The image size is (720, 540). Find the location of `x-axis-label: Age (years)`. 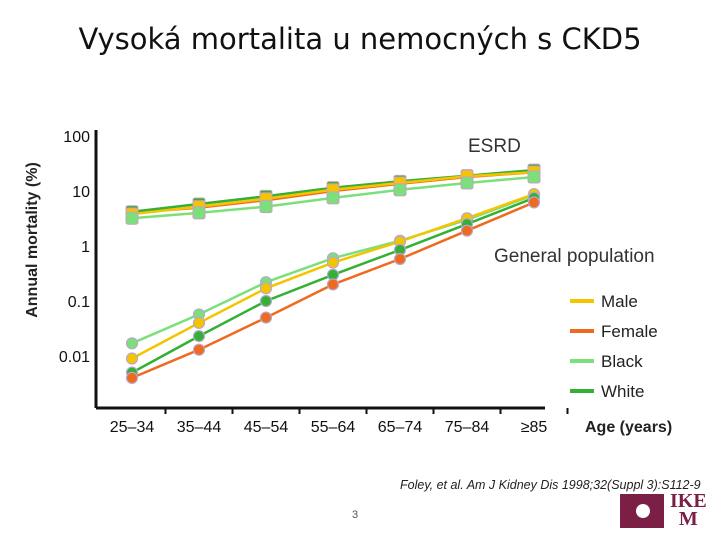

x-axis-label: Age (years) is located at coordinates (628, 427).